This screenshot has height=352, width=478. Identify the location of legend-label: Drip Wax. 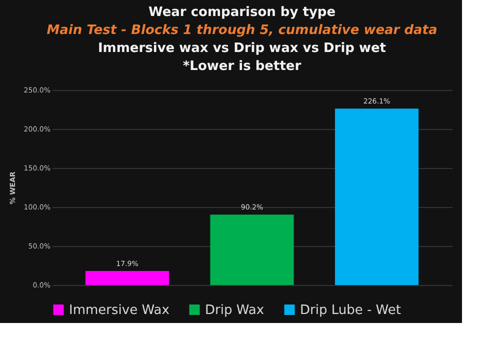
(234, 310).